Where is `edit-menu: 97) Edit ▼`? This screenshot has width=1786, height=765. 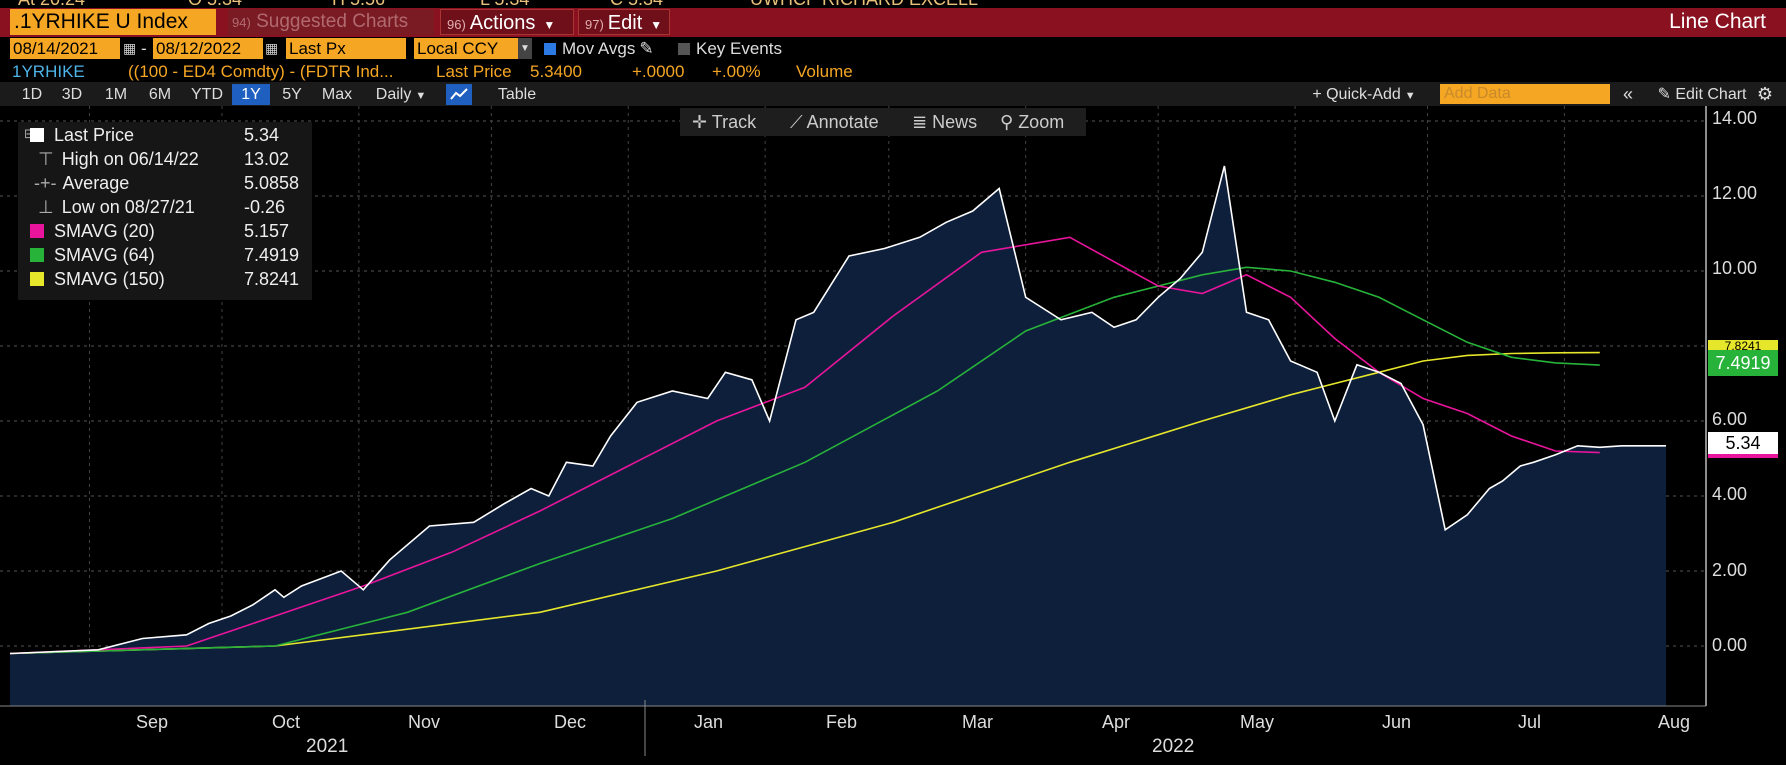
edit-menu: 97) Edit ▼ is located at coordinates (624, 22).